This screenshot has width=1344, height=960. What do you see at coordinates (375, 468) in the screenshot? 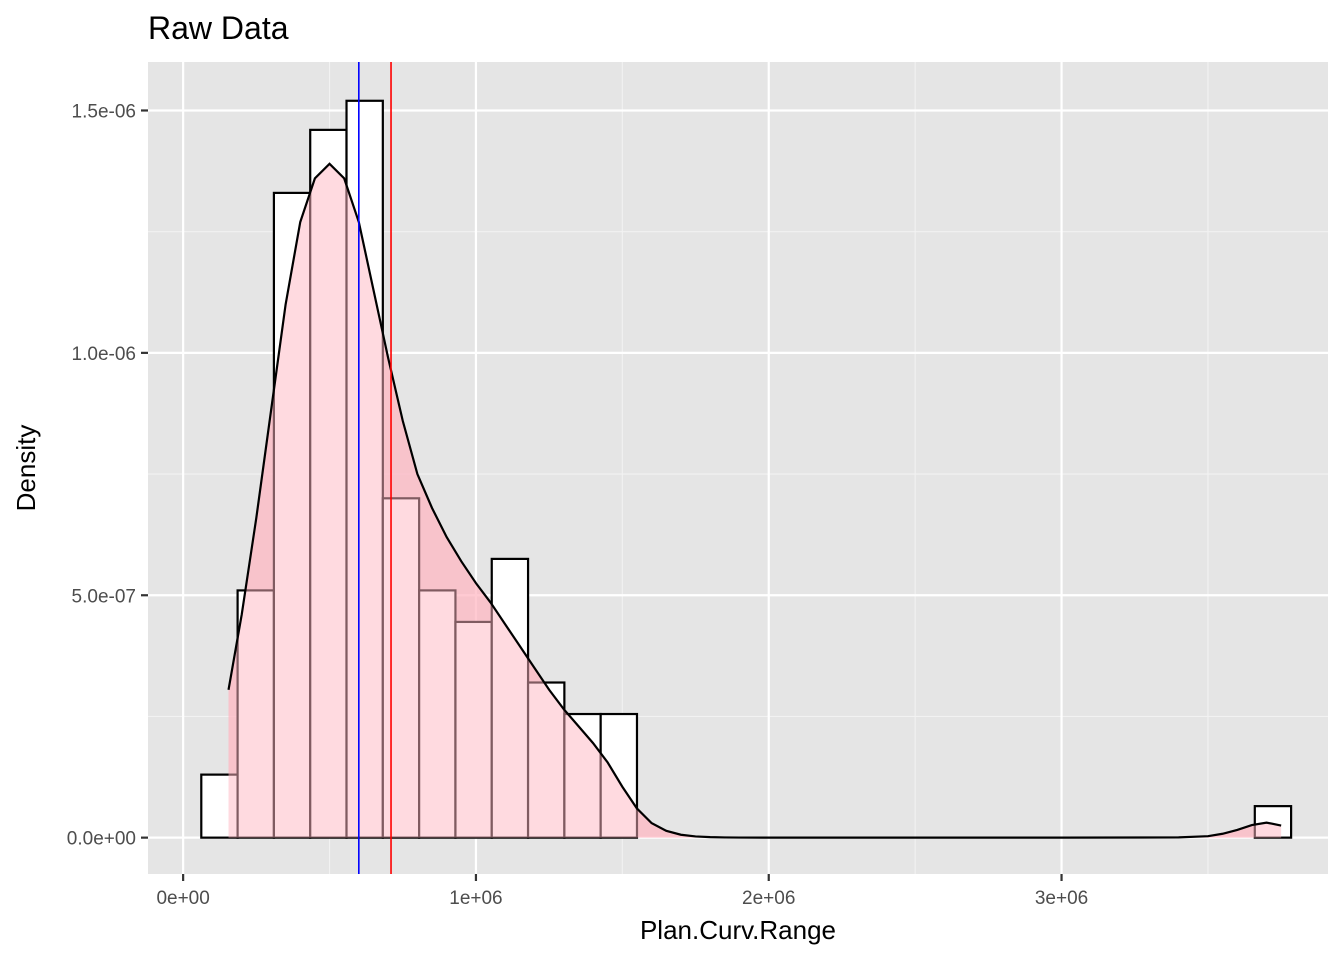
I see `reference-lines` at bounding box center [375, 468].